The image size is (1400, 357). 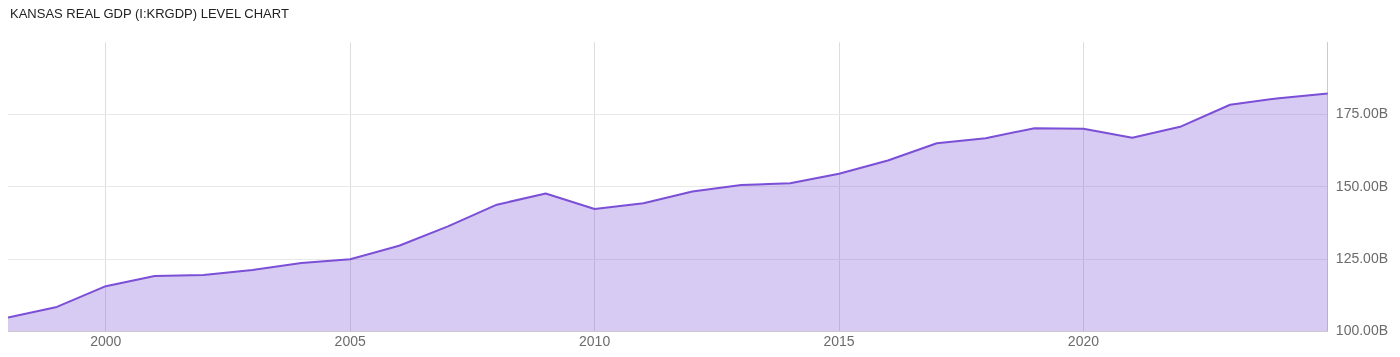 I want to click on x-tick-label: 2005, so click(x=350, y=341).